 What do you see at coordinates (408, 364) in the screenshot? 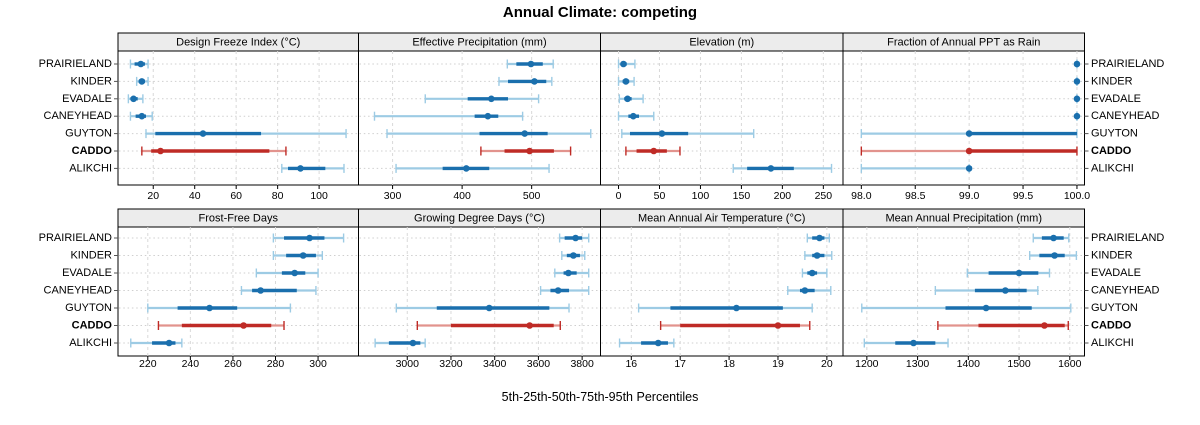
I see `x-tick-label: 3000` at bounding box center [408, 364].